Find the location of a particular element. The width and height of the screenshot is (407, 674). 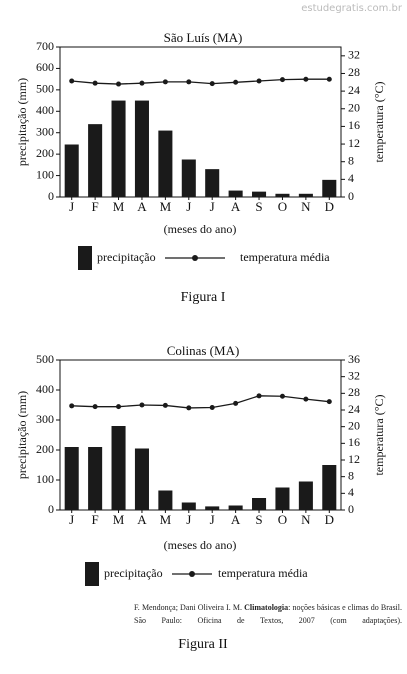

figure-caption: Figura I is located at coordinates (203, 297).